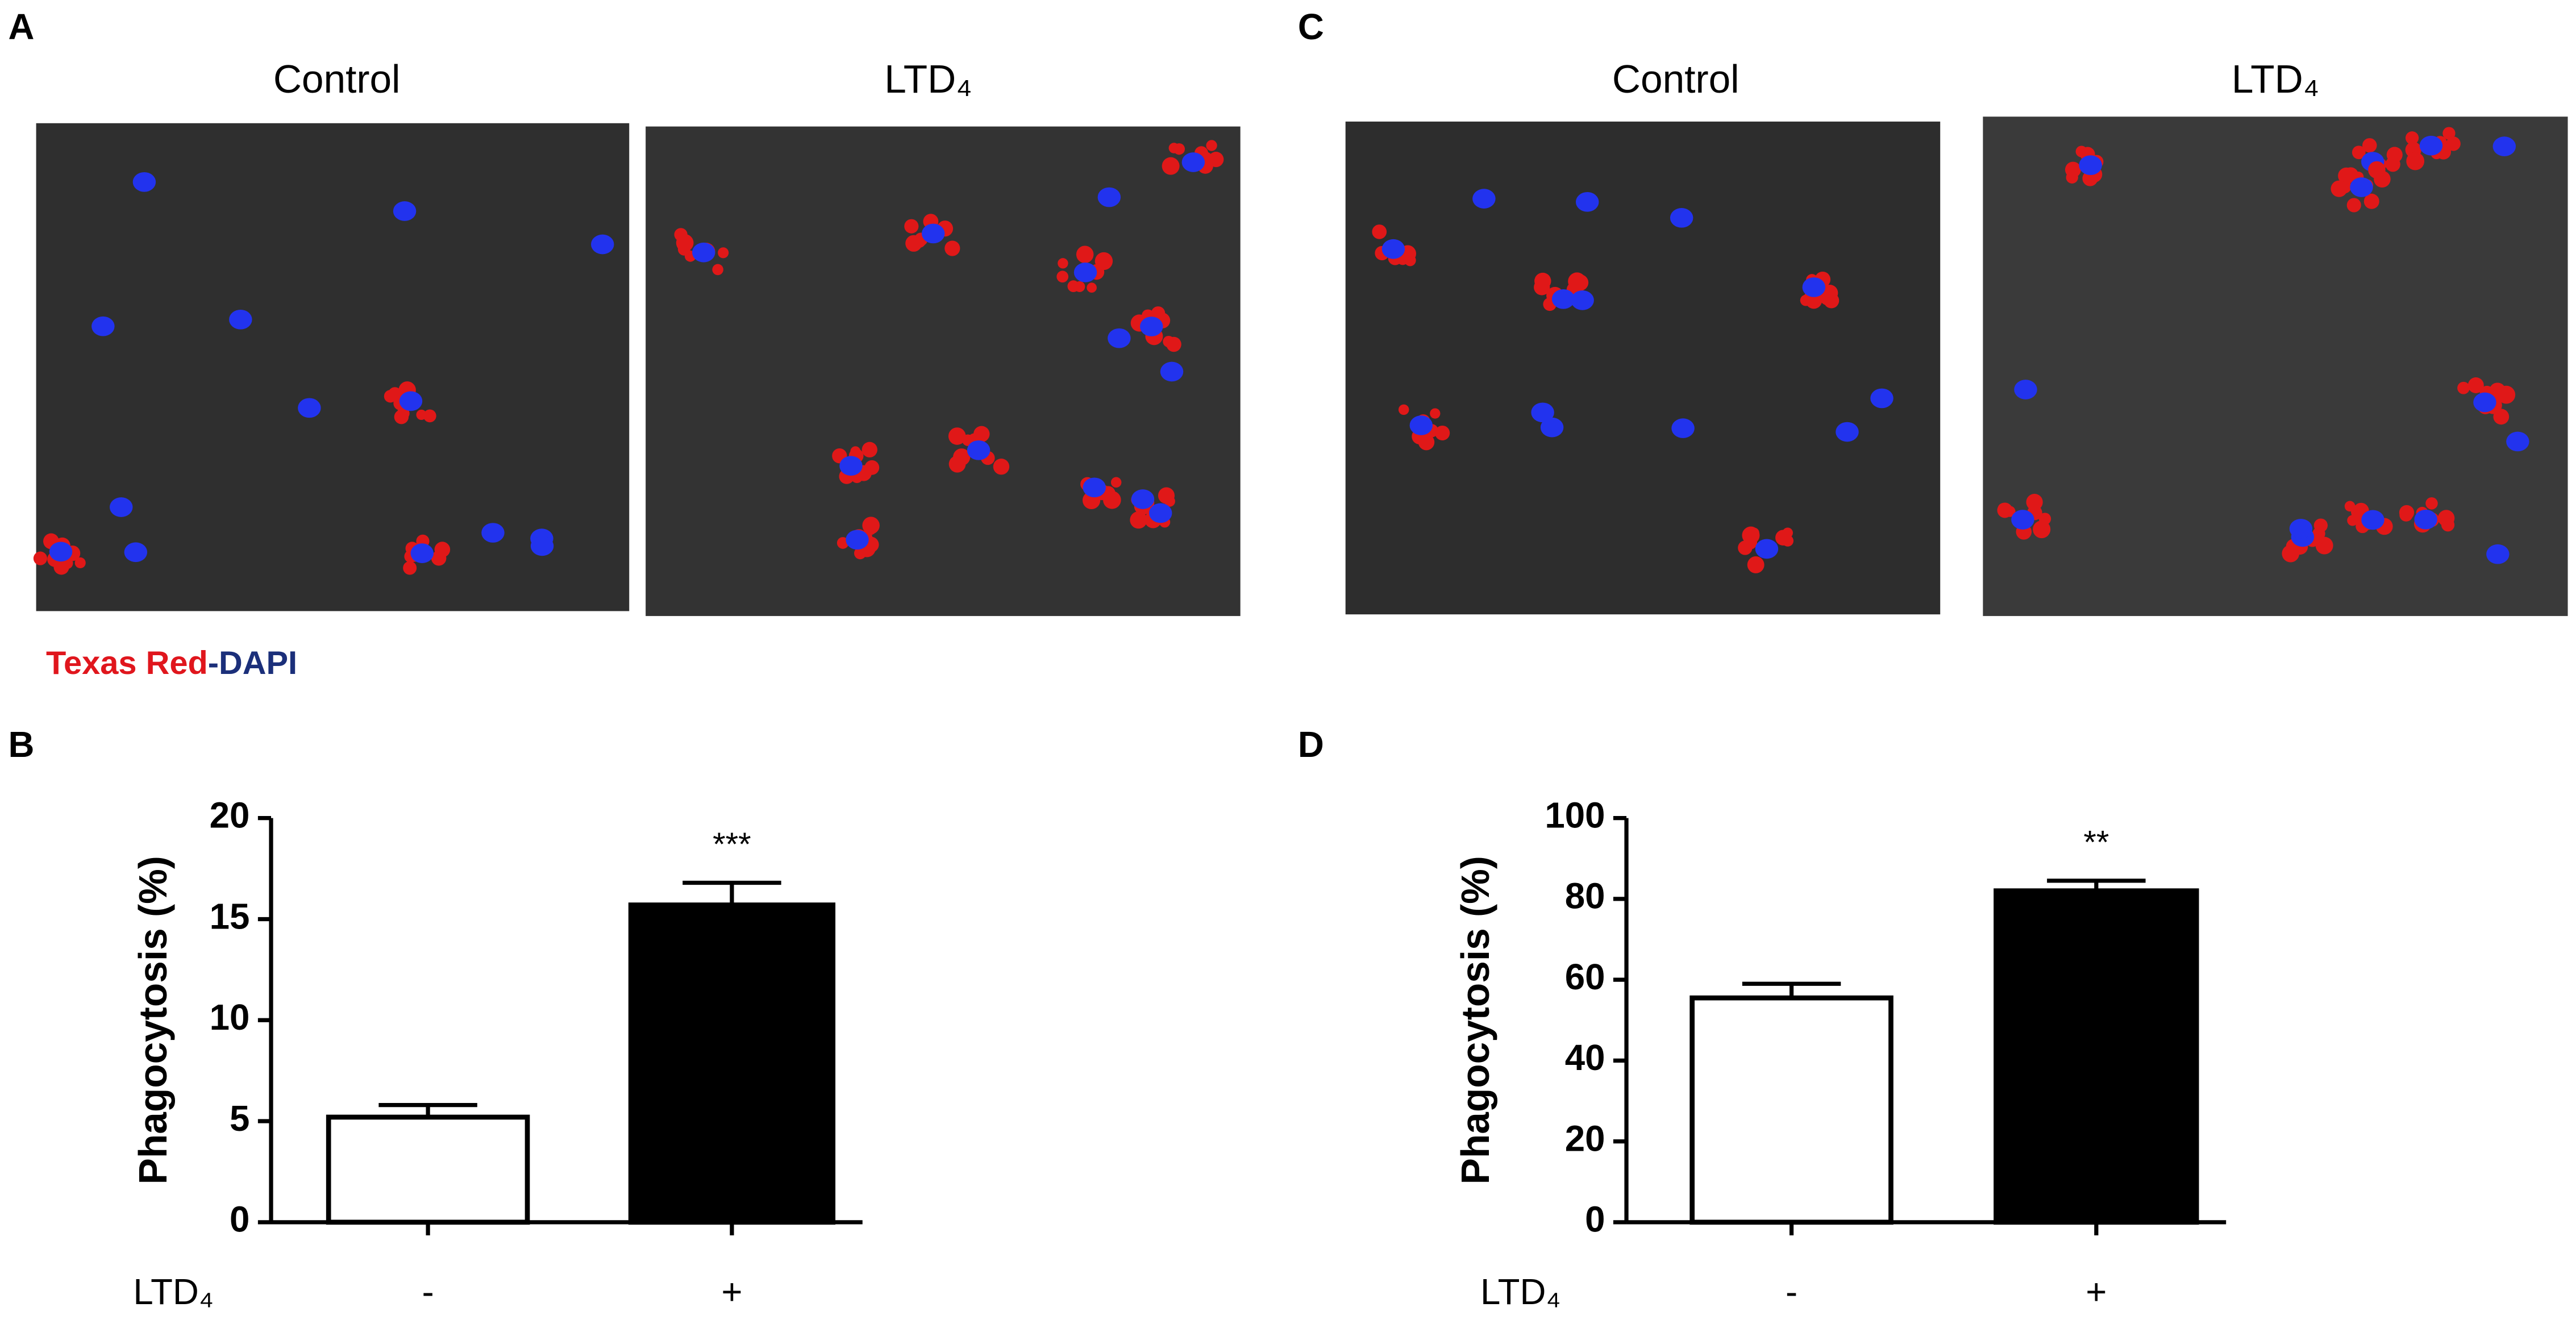 The height and width of the screenshot is (1328, 2576). I want to click on significance: **, so click(2096, 843).